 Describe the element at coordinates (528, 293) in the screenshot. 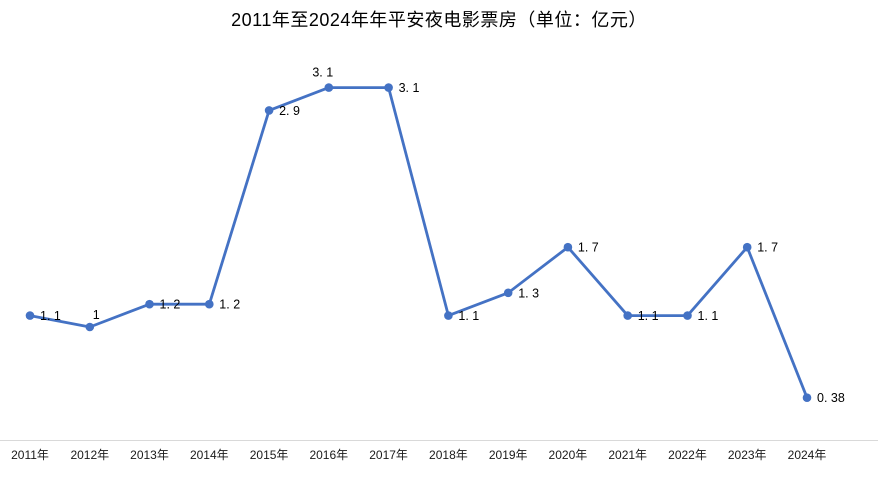

I see `data-point-label: 1. 3` at that location.